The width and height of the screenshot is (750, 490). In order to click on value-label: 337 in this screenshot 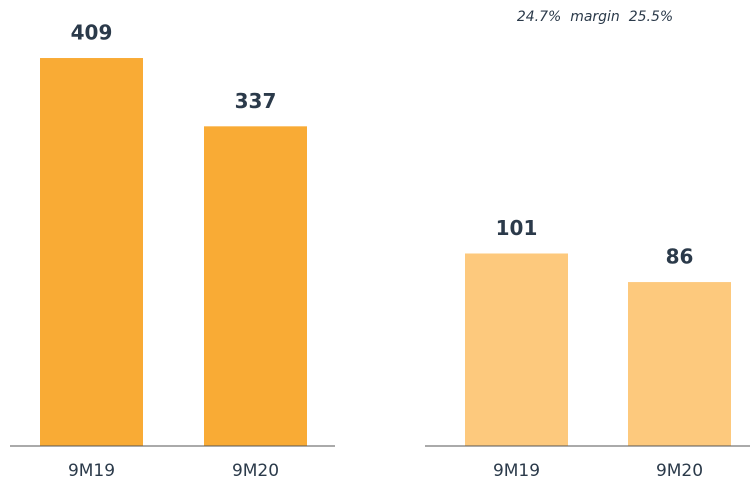, I will do `click(256, 101)`.